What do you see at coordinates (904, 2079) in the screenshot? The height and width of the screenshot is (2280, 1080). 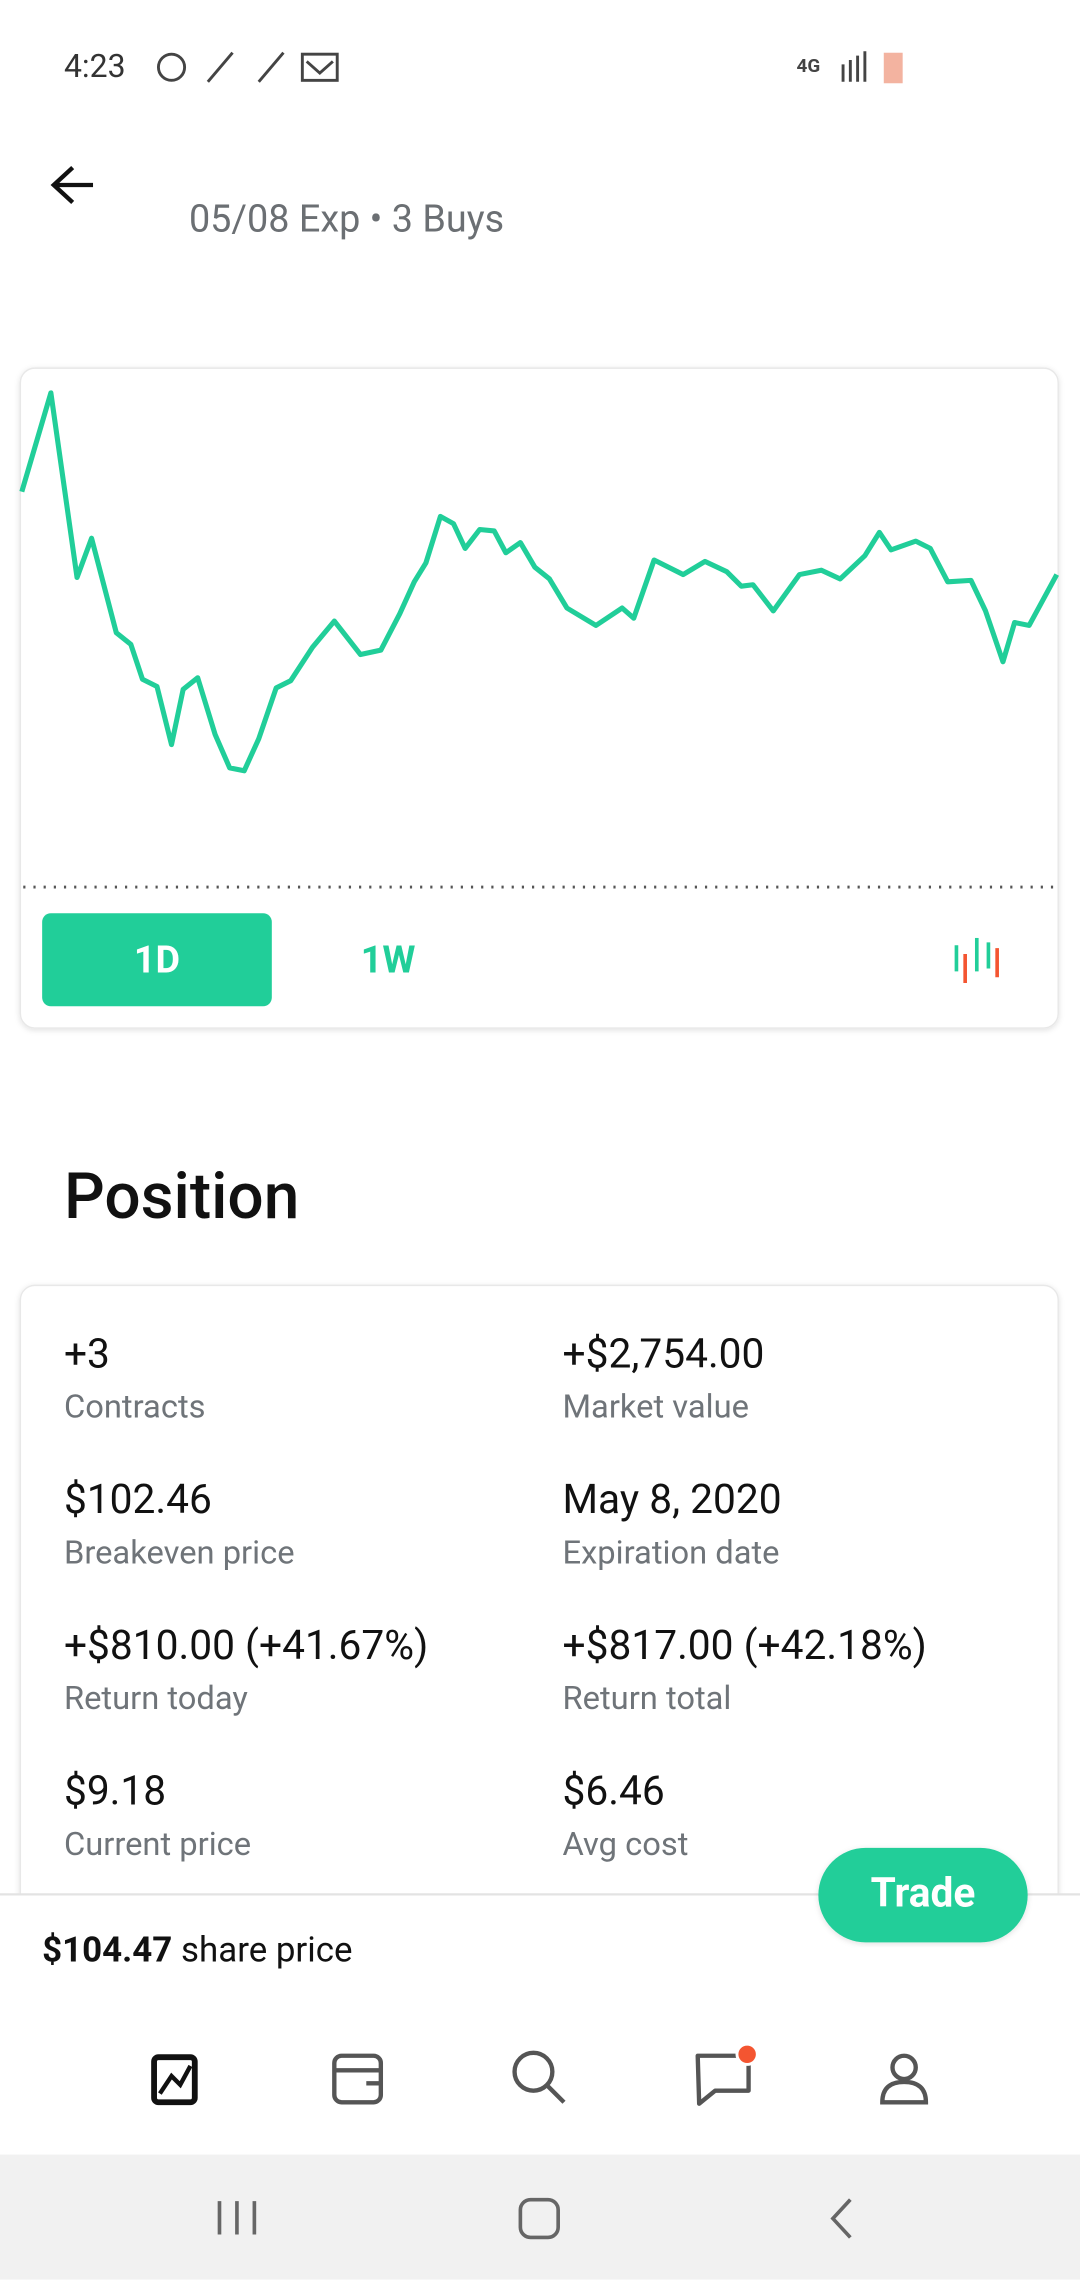 I see `nav-account` at bounding box center [904, 2079].